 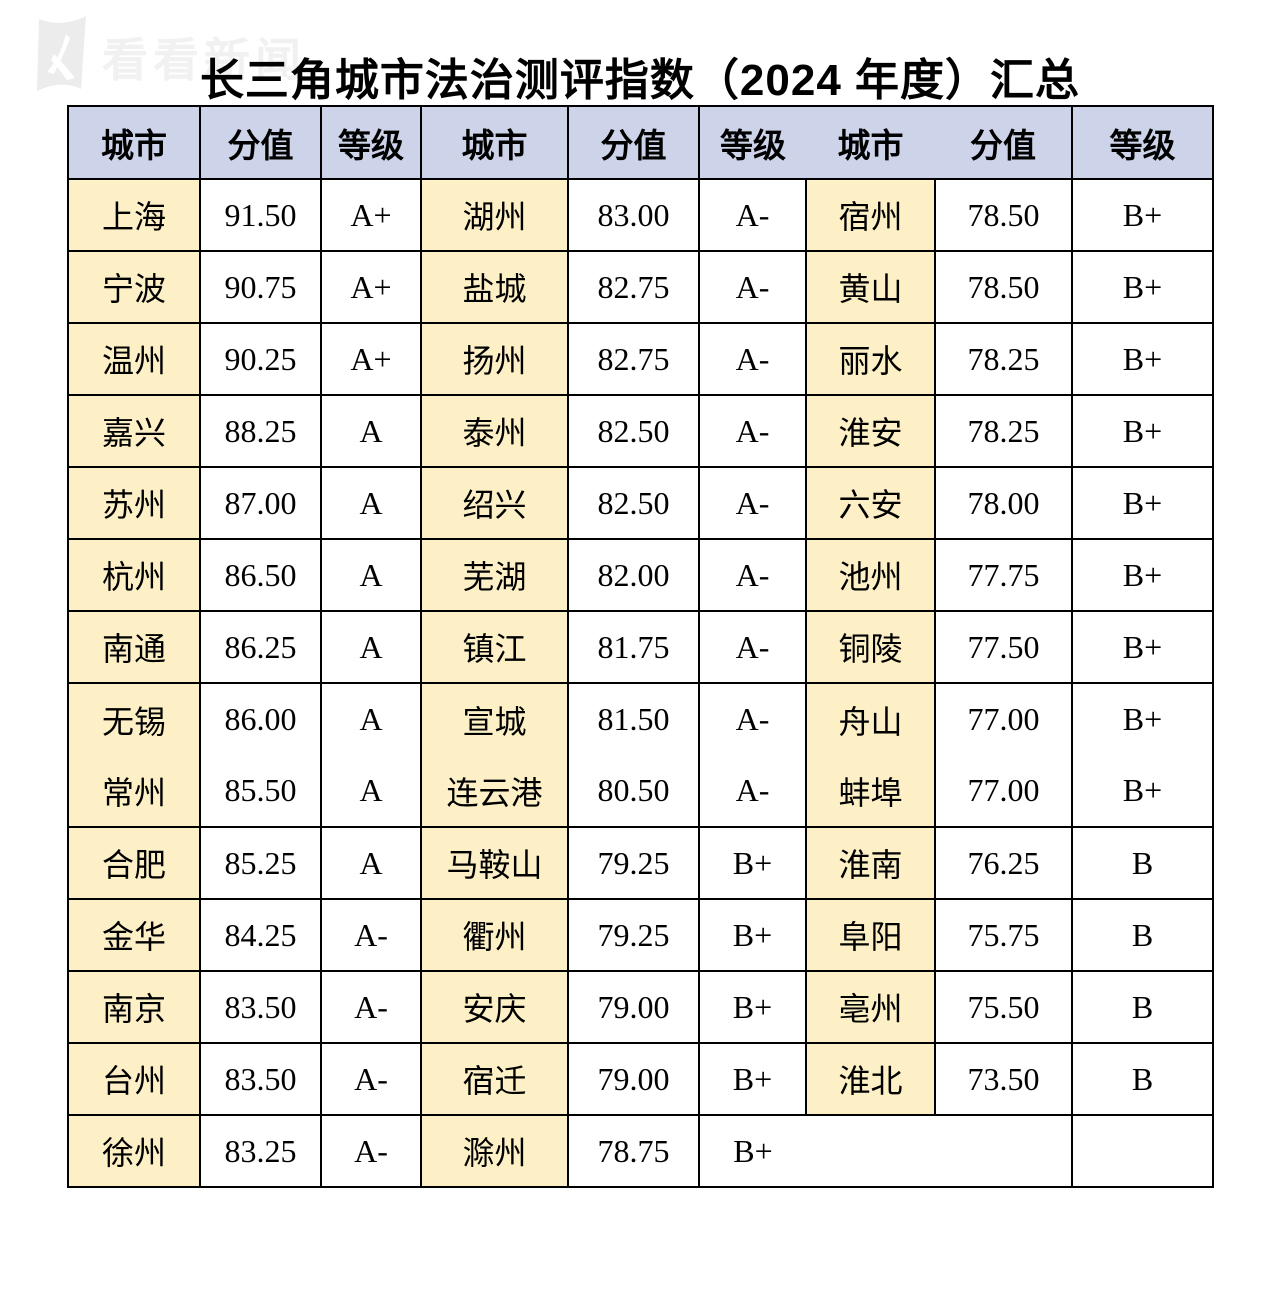 What do you see at coordinates (1003, 287) in the screenshot?
I see `score-cell: 78.50` at bounding box center [1003, 287].